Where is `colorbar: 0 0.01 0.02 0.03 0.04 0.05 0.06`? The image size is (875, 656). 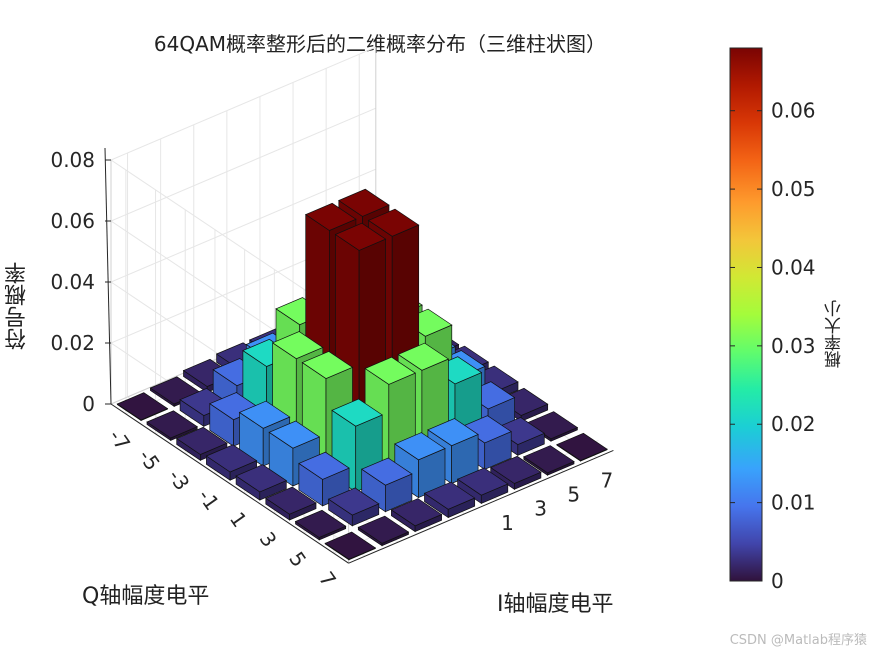 colorbar: 0 0.01 0.02 0.03 0.04 0.05 0.06 is located at coordinates (772, 320).